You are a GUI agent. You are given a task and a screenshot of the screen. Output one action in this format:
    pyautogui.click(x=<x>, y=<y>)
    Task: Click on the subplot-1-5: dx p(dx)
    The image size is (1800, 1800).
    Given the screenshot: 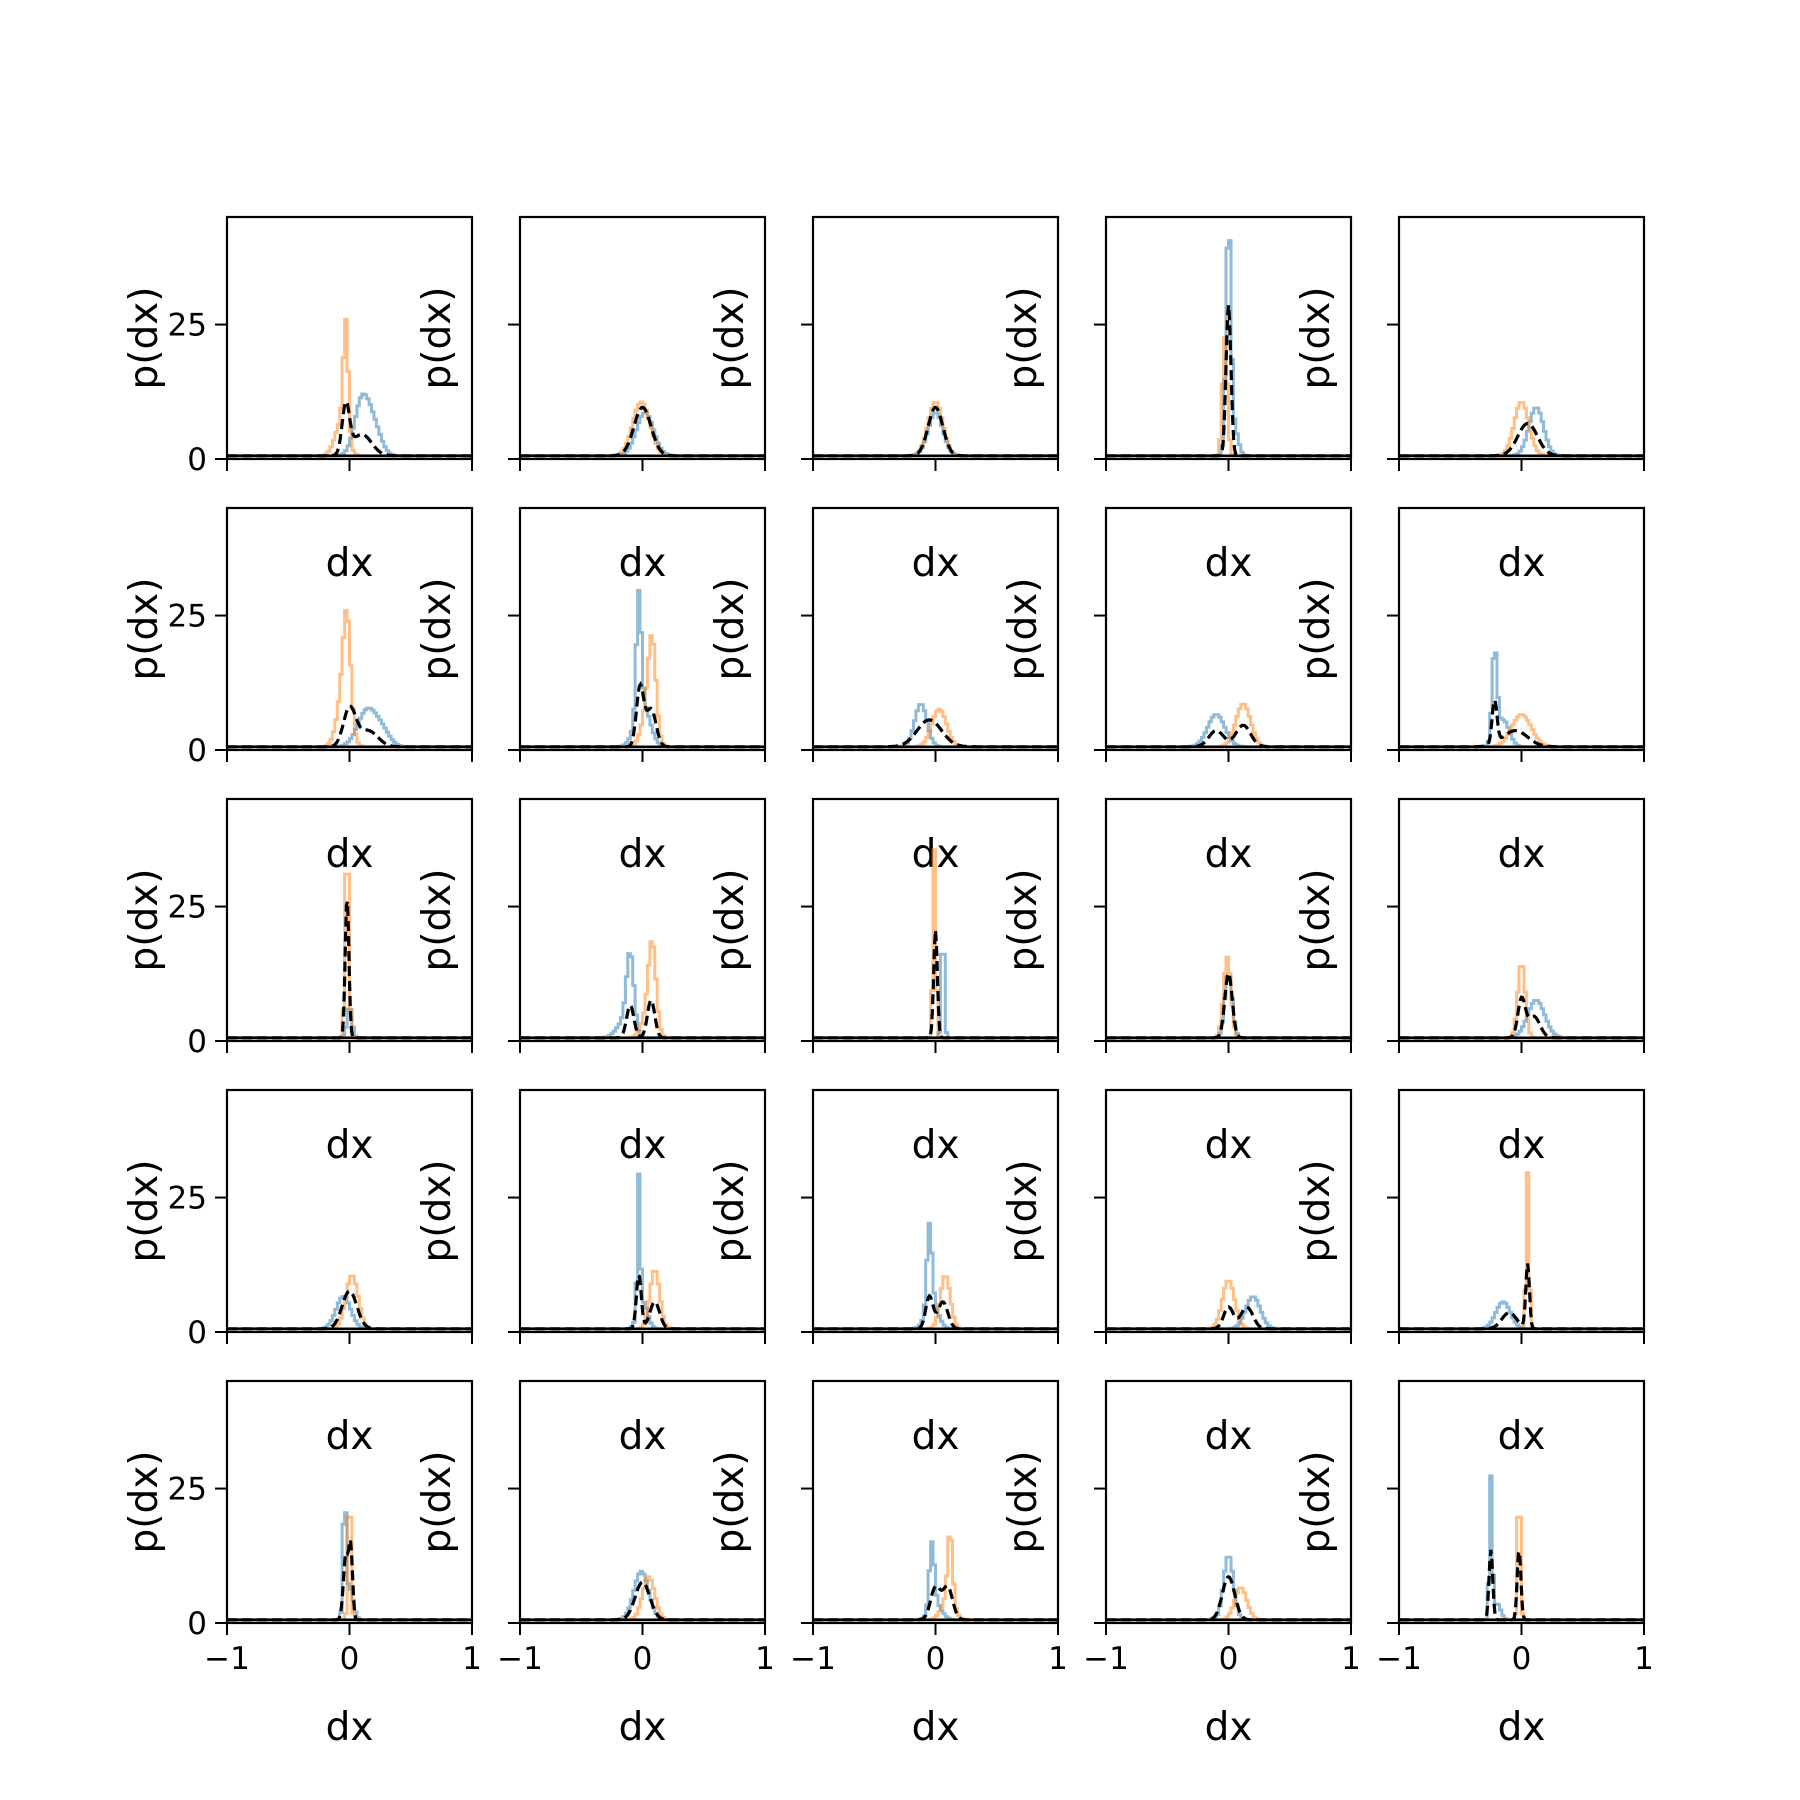 What is the action you would take?
    pyautogui.click(x=1470, y=400)
    